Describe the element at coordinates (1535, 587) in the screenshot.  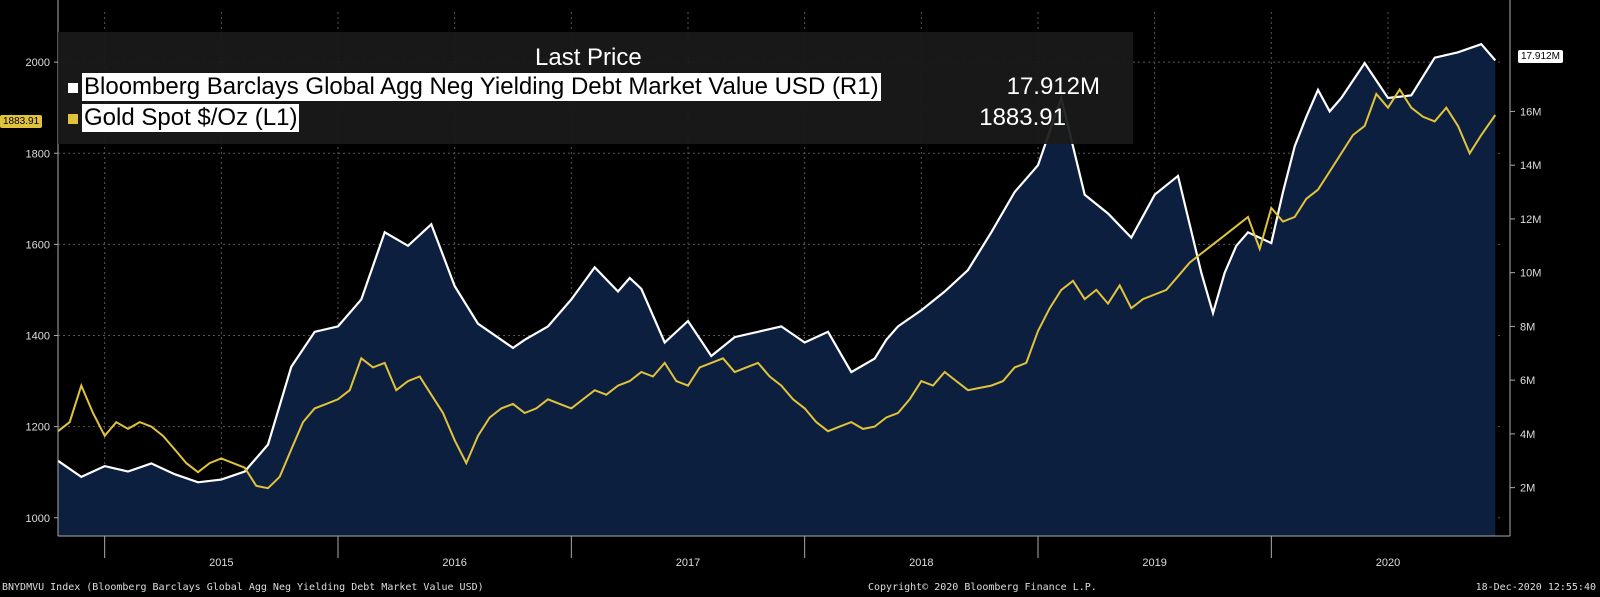
I see `footer-timestamp: 18-Dec-2020 12:55:40` at that location.